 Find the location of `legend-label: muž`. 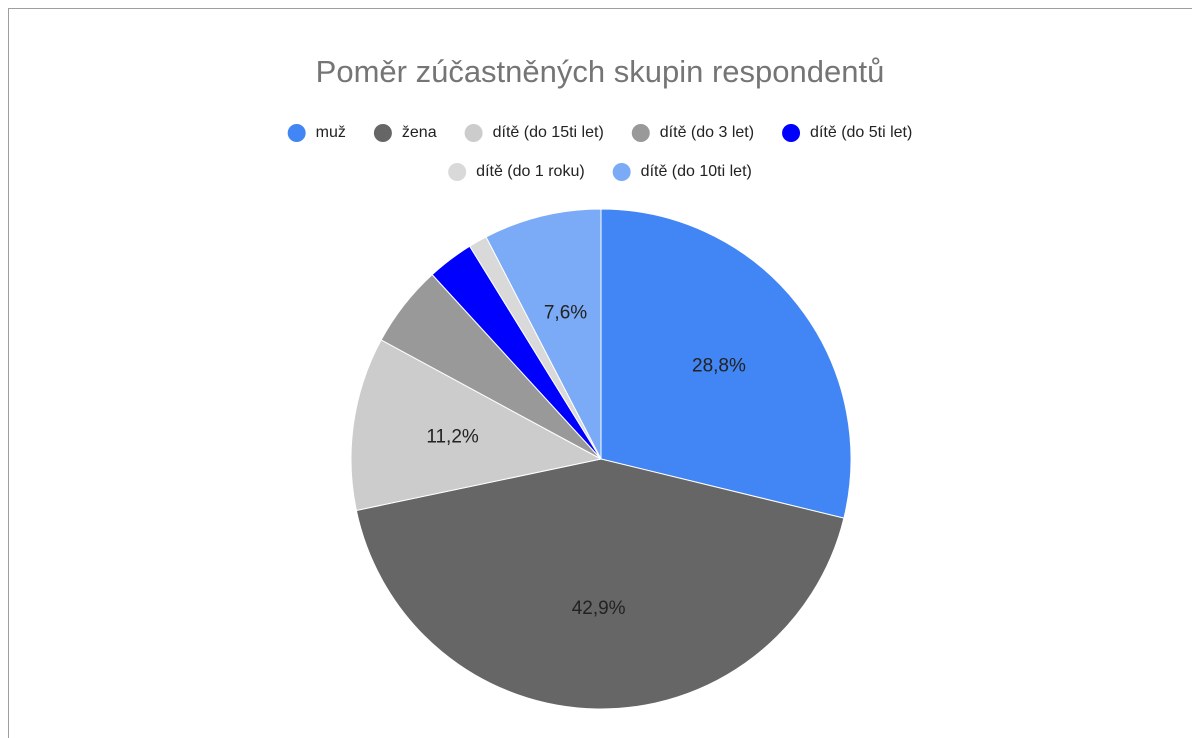

legend-label: muž is located at coordinates (331, 132).